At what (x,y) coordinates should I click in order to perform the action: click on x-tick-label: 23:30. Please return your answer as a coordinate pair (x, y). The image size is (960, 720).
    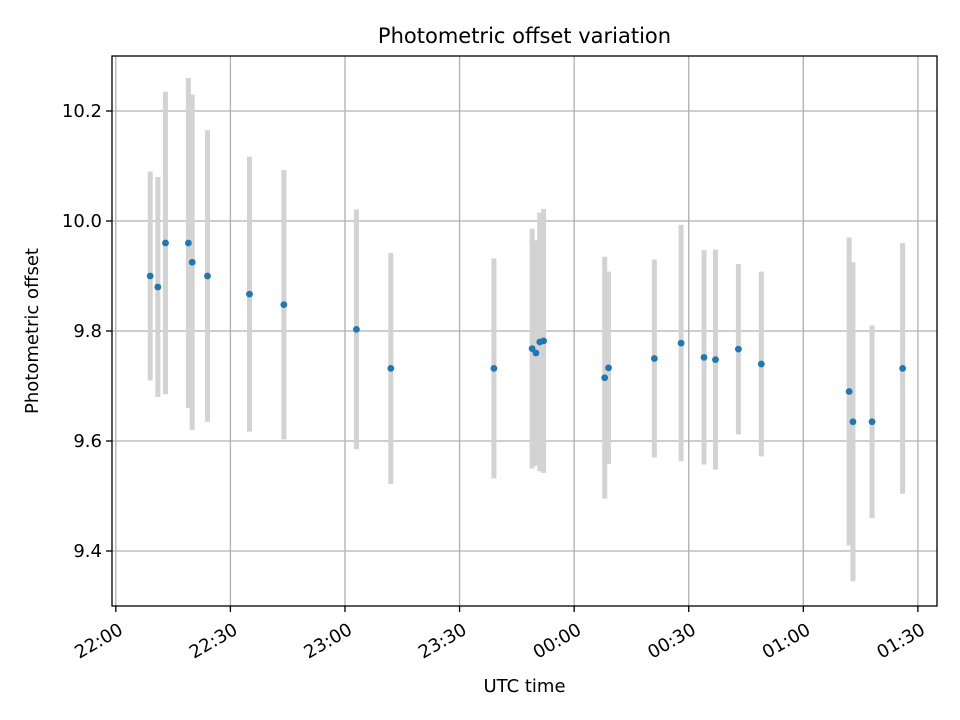
    Looking at the image, I should click on (442, 641).